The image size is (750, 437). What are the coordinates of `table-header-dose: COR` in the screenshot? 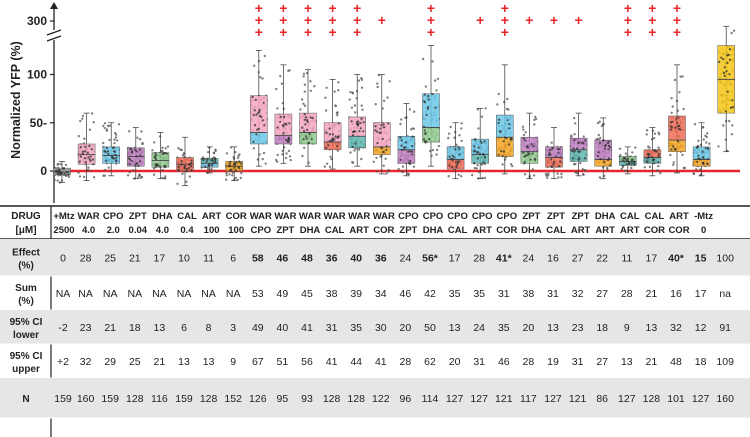 It's located at (383, 230).